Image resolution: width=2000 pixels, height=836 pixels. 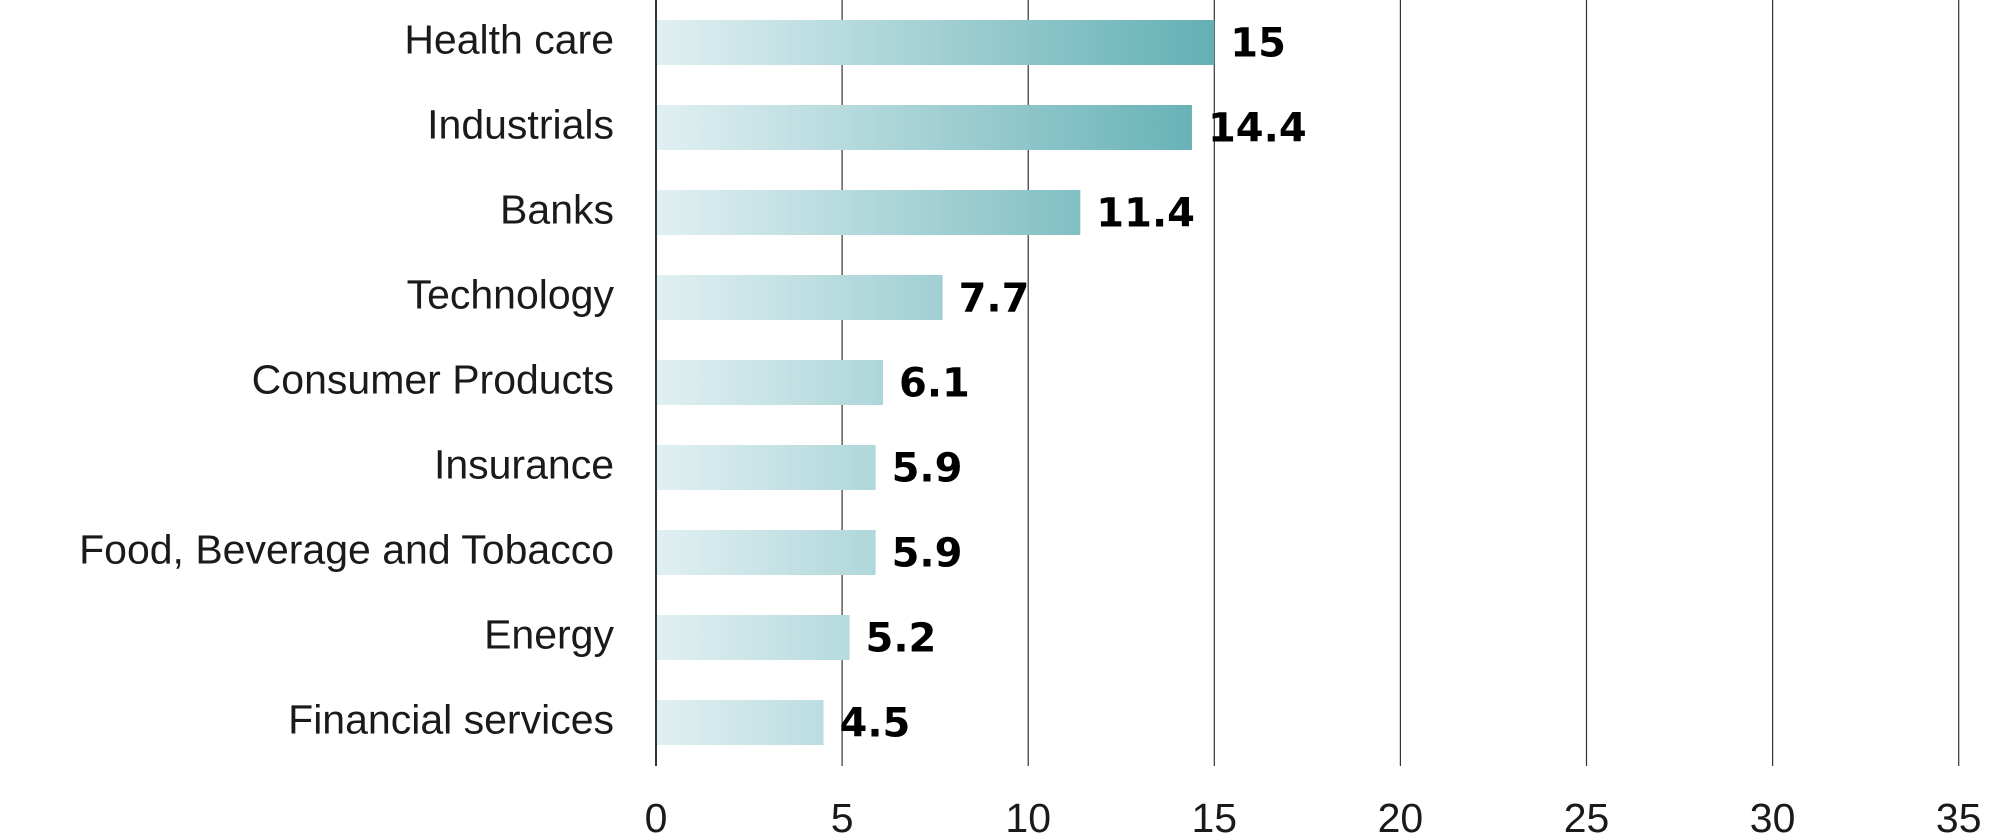 What do you see at coordinates (346, 549) in the screenshot?
I see `category-label: Food, Beverage and Tobacco` at bounding box center [346, 549].